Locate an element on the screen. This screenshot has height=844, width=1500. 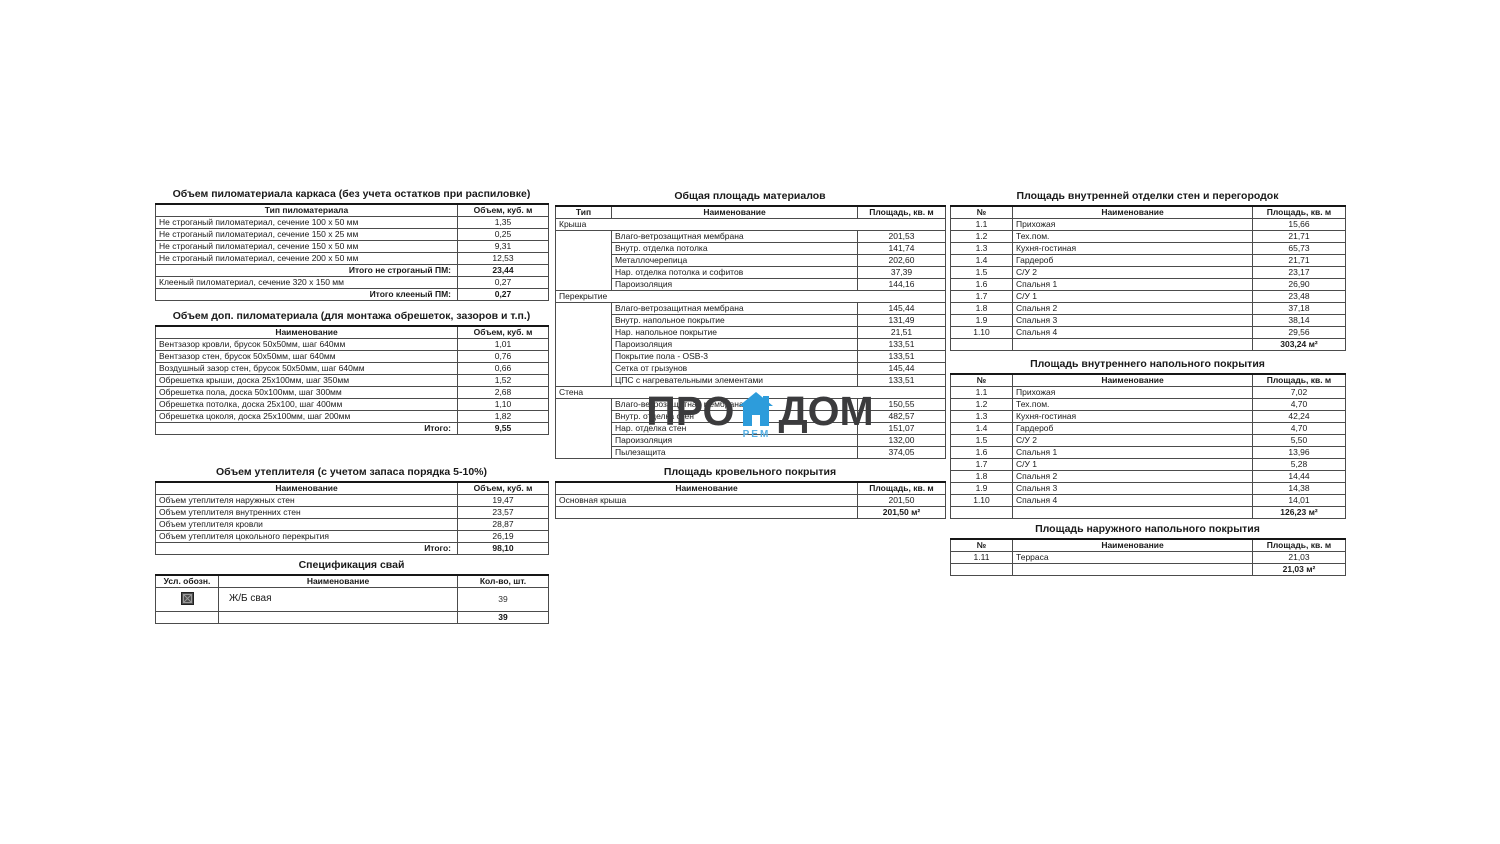
cell: 1.9 is located at coordinates (981, 488).